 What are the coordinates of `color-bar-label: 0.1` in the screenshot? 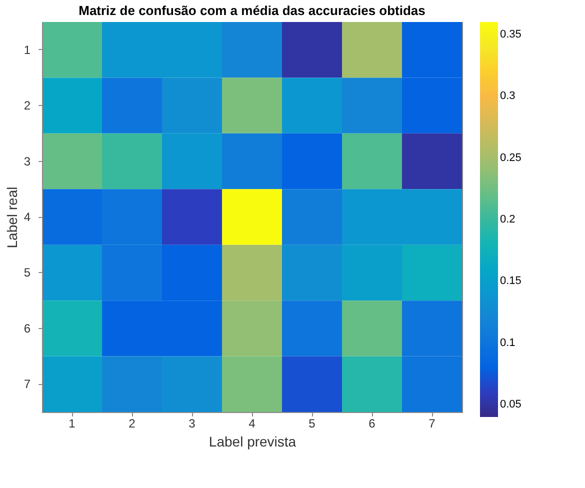 It's located at (508, 342).